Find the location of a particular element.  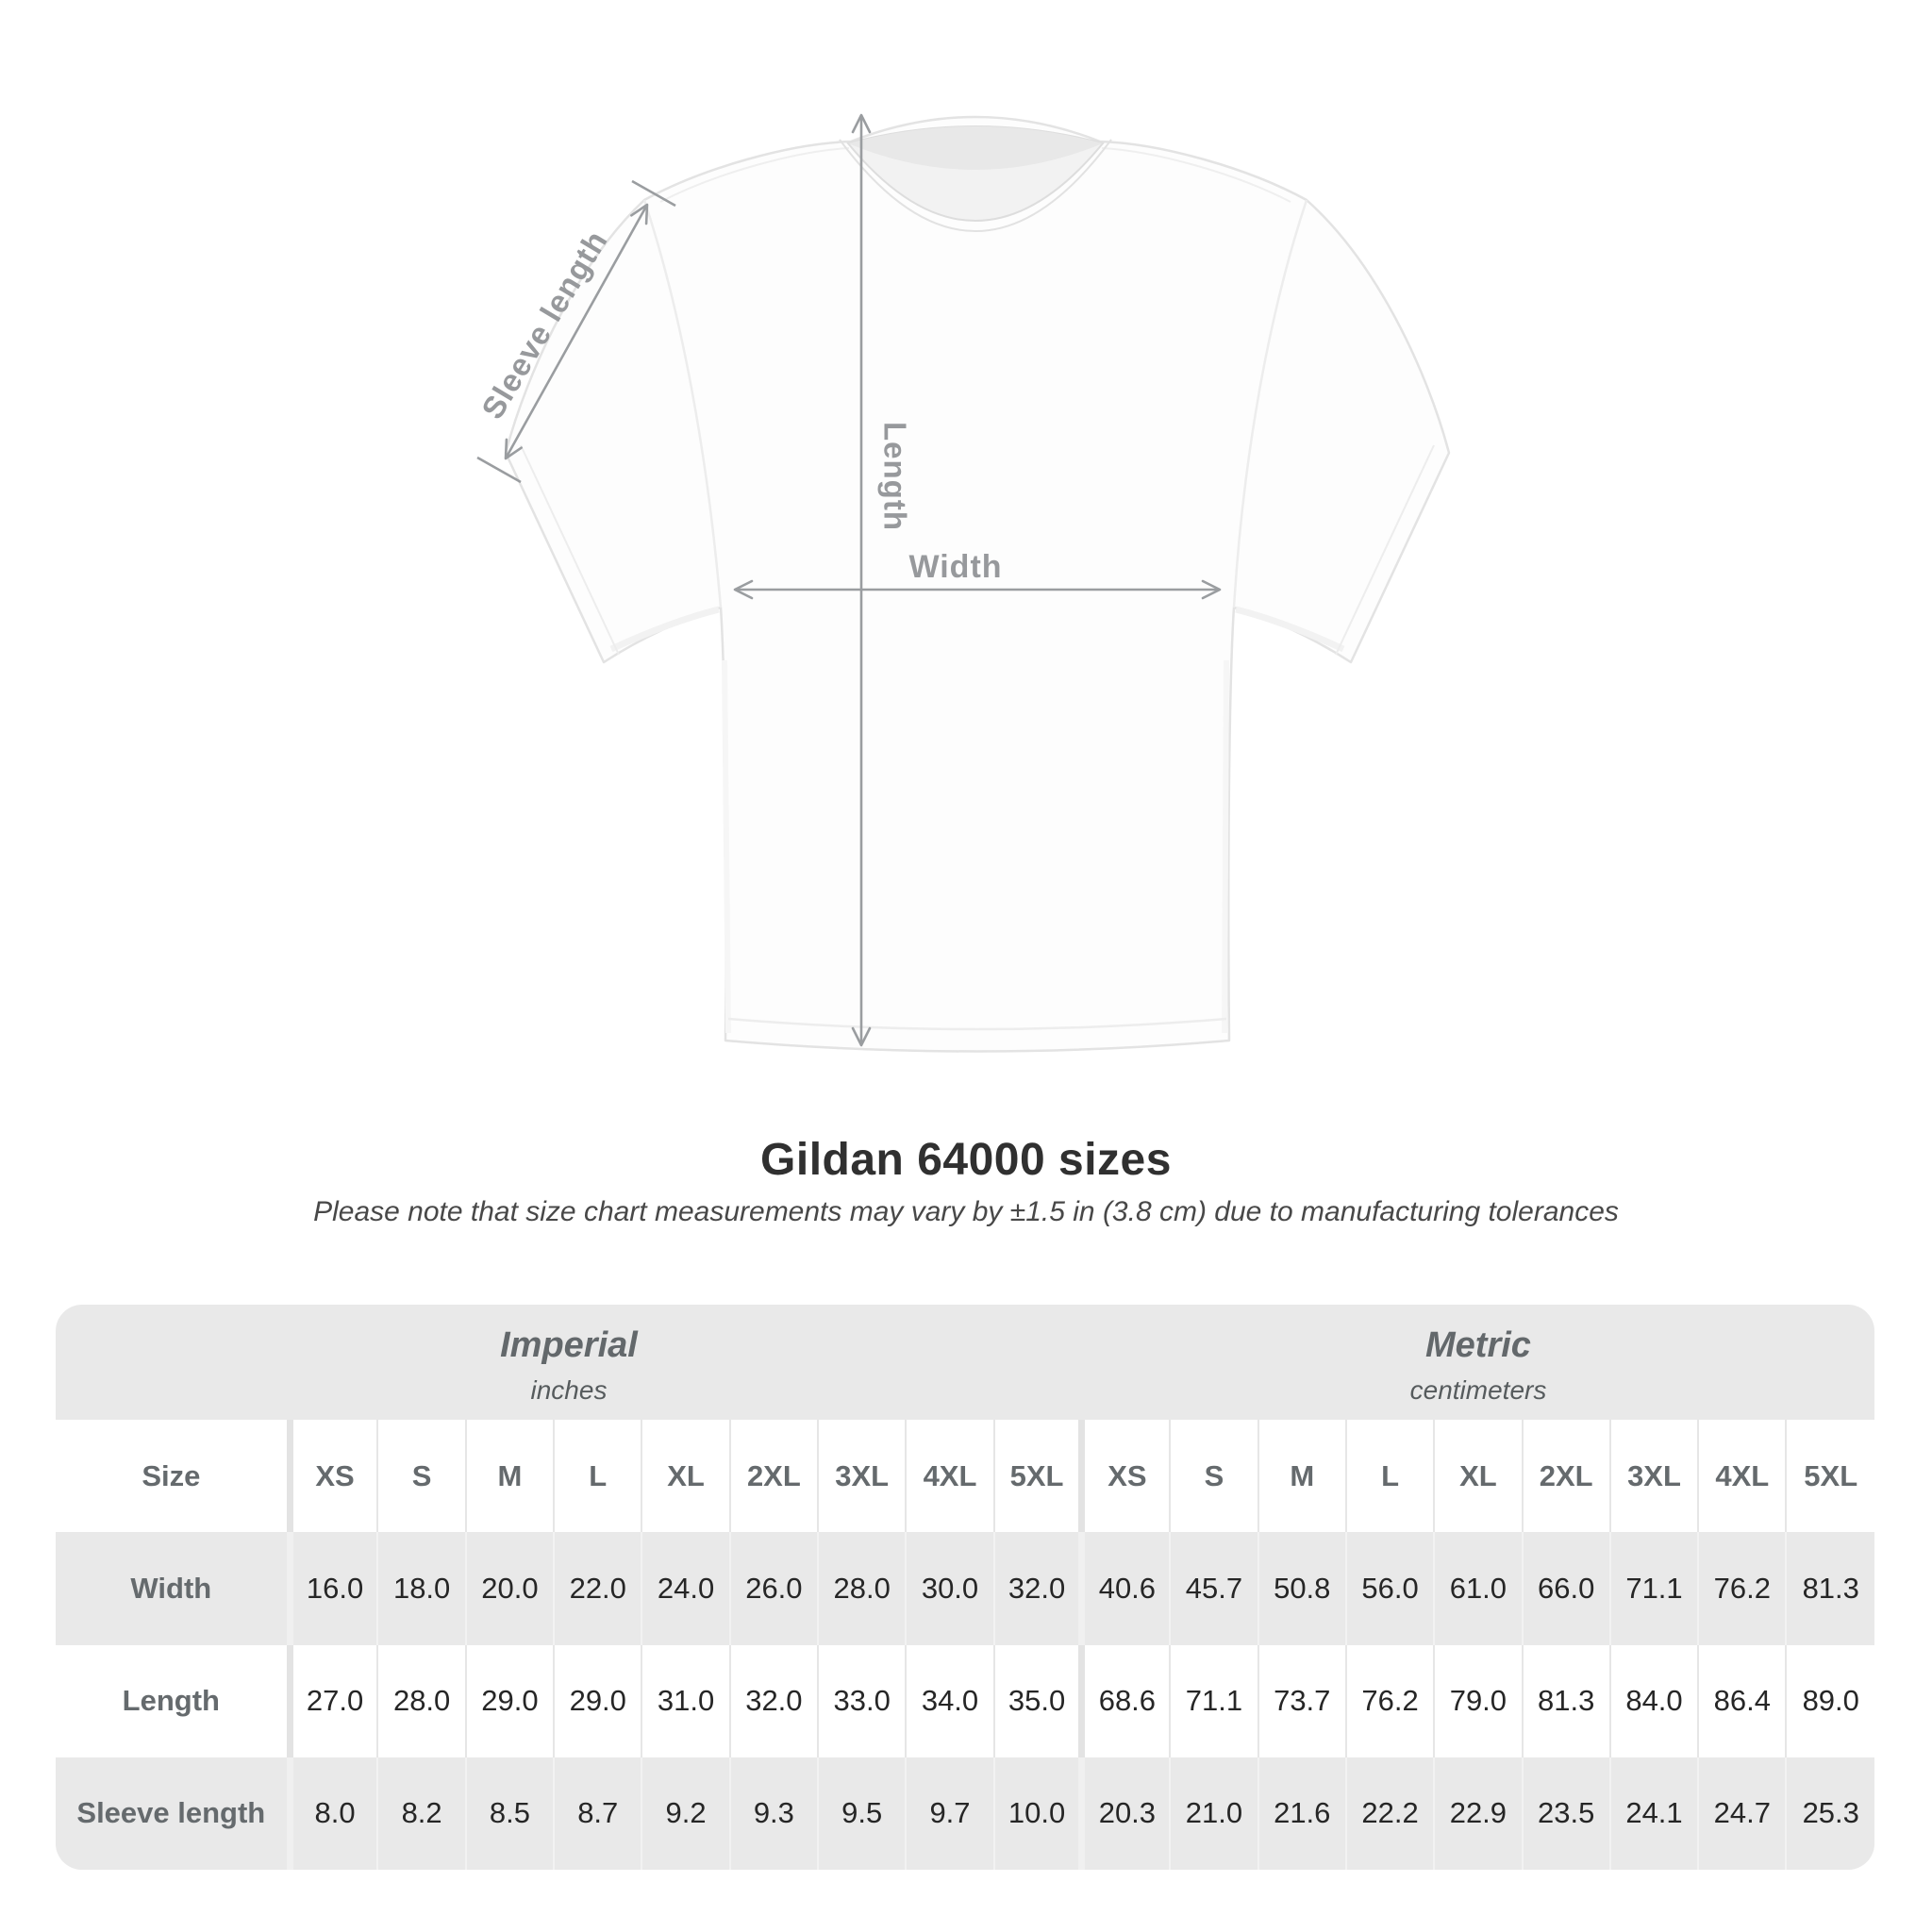

imperial-group-header: Imperial inches is located at coordinates (569, 1363).